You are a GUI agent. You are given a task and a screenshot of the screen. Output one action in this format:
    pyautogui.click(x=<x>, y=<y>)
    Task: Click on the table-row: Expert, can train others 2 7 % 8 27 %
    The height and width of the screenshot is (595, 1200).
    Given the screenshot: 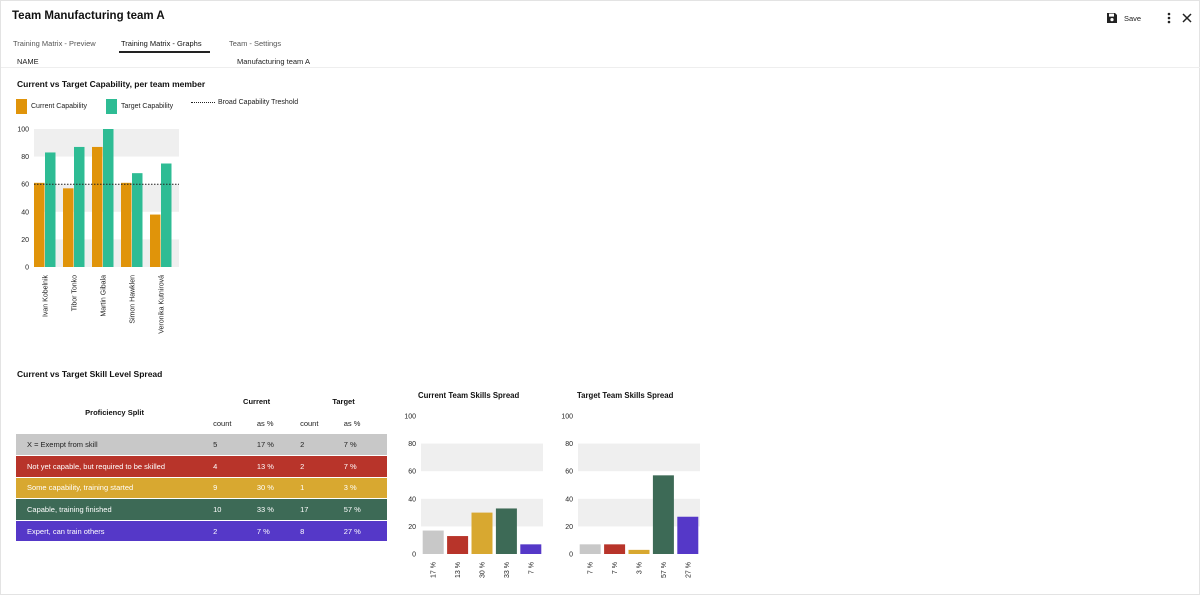 What is the action you would take?
    pyautogui.click(x=201, y=531)
    